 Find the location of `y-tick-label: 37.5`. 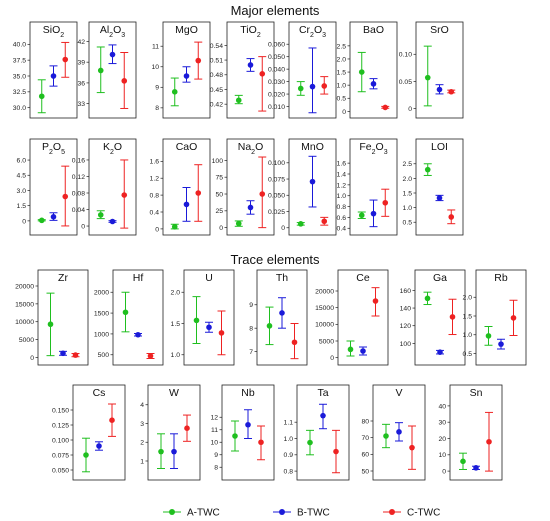

y-tick-label: 37.5 is located at coordinates (19, 61).